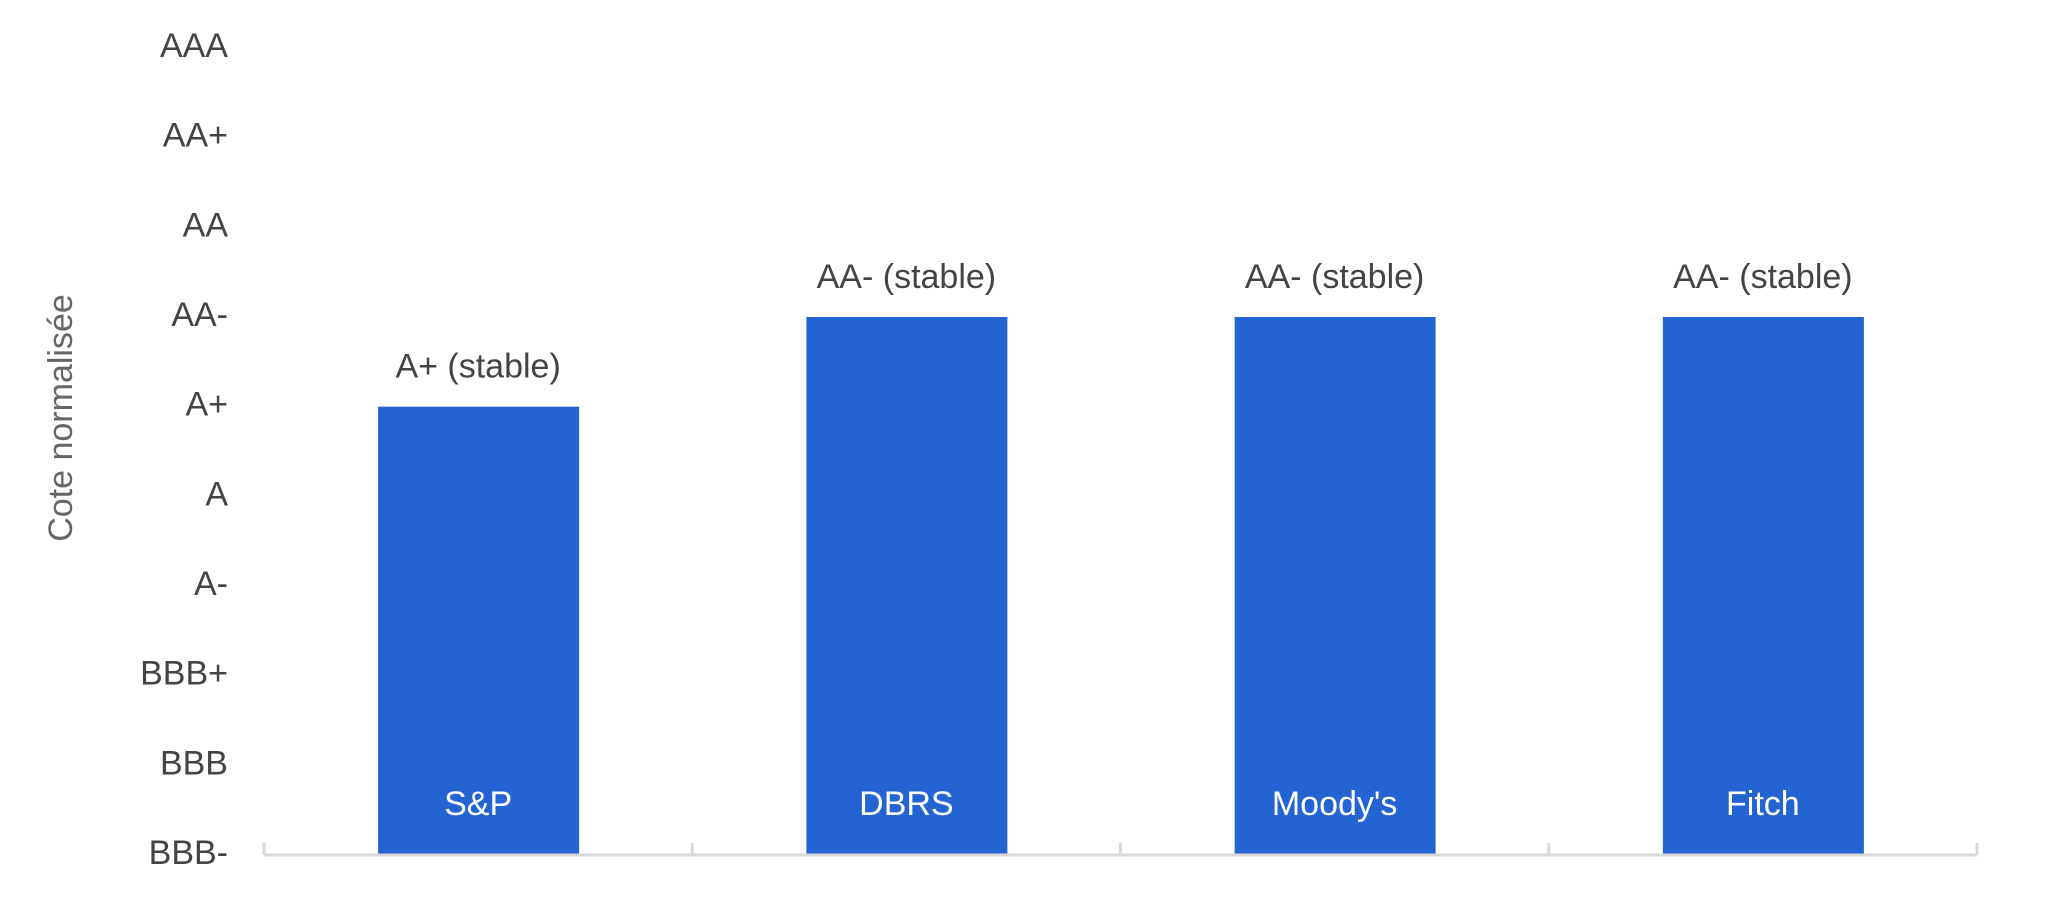 This screenshot has height=906, width=2046. Describe the element at coordinates (188, 853) in the screenshot. I see `y-tick-label: BBB-` at that location.